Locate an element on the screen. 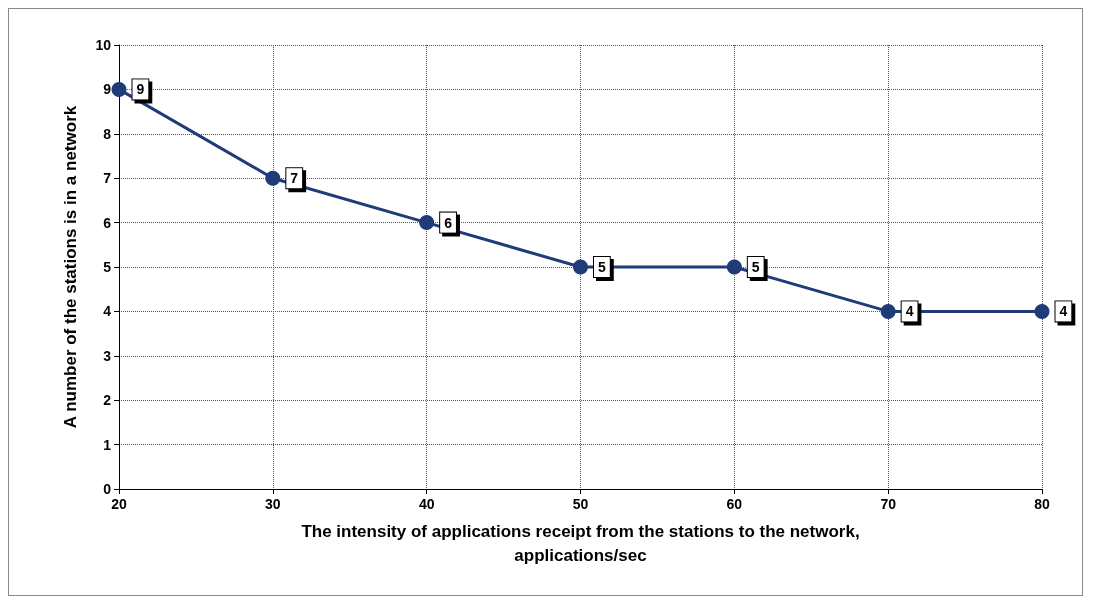  y-tick-label: 7 is located at coordinates (107, 178).